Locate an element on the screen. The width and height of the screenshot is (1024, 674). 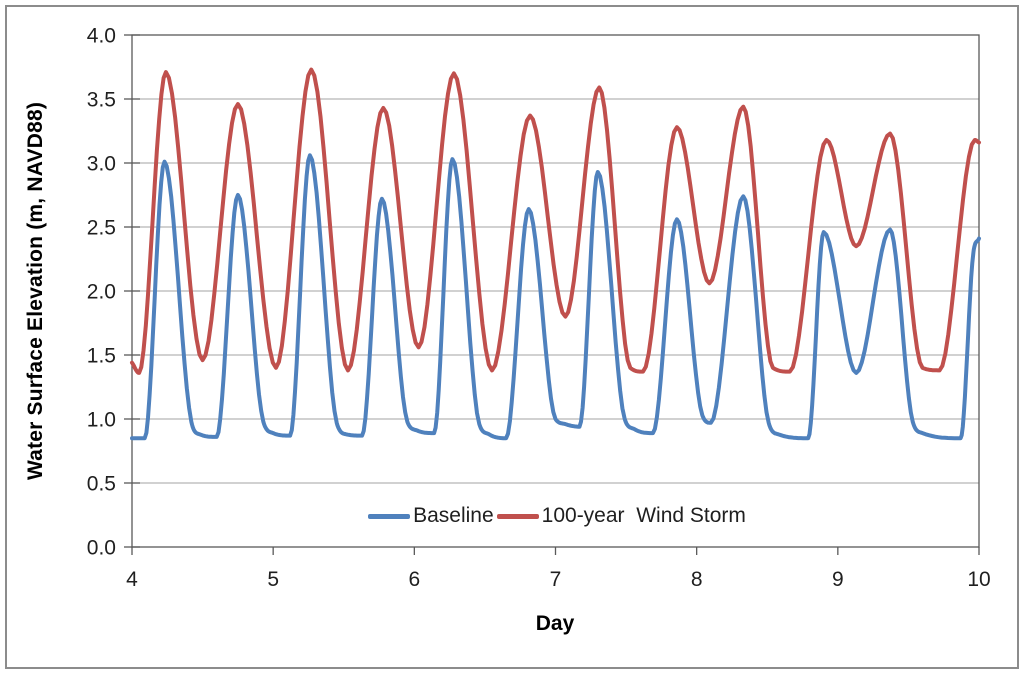
legend-item-storm: 100-year Wind Storm is located at coordinates (620, 516).